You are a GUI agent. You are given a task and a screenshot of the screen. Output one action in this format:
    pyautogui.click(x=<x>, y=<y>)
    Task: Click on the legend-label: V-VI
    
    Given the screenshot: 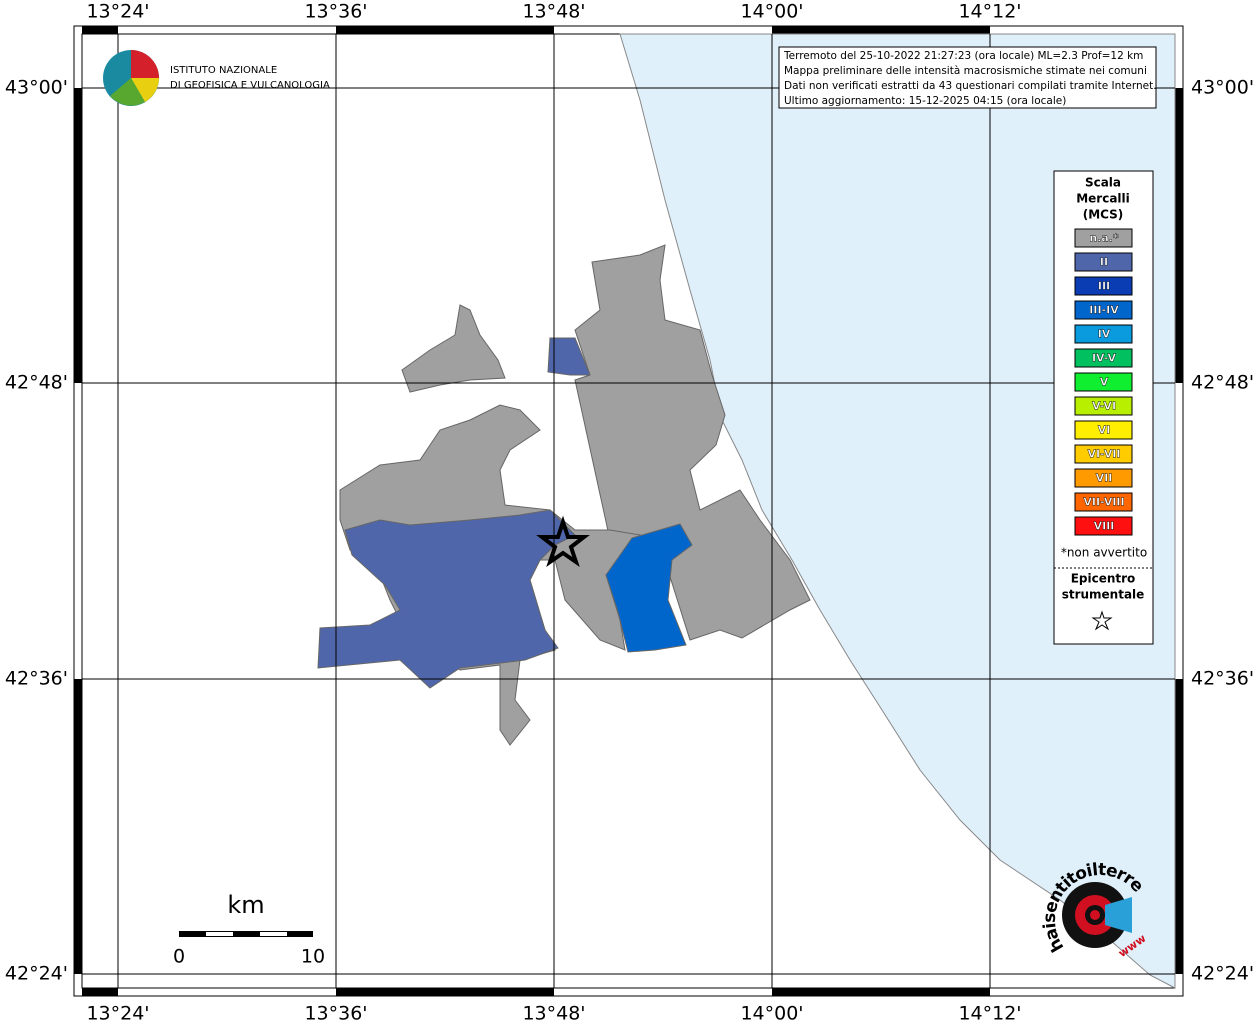 What is the action you would take?
    pyautogui.click(x=1104, y=406)
    